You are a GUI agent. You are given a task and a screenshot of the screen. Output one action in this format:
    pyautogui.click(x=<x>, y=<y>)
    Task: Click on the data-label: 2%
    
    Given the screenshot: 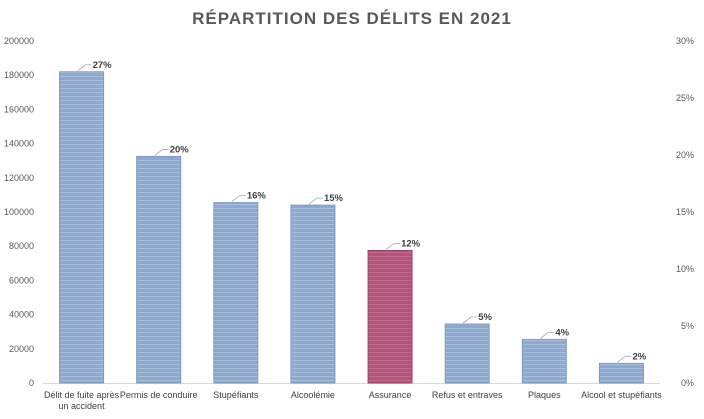 What is the action you would take?
    pyautogui.click(x=639, y=356)
    